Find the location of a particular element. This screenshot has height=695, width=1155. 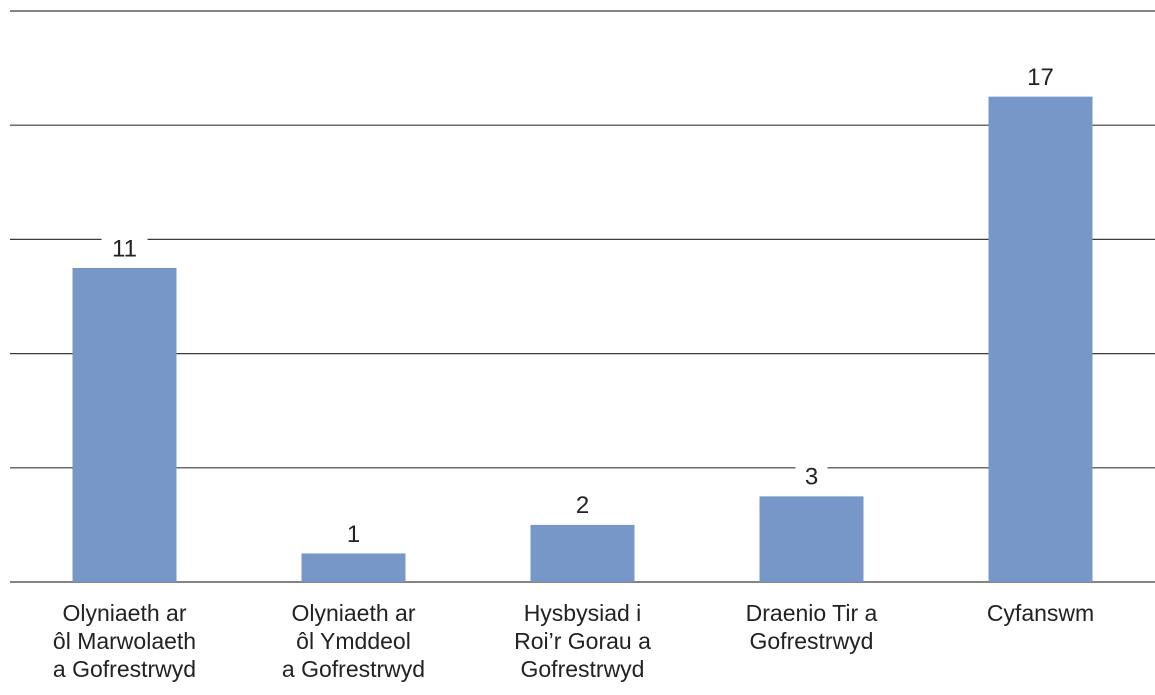

category-label-line: Roi’r Gorau a is located at coordinates (582, 641).